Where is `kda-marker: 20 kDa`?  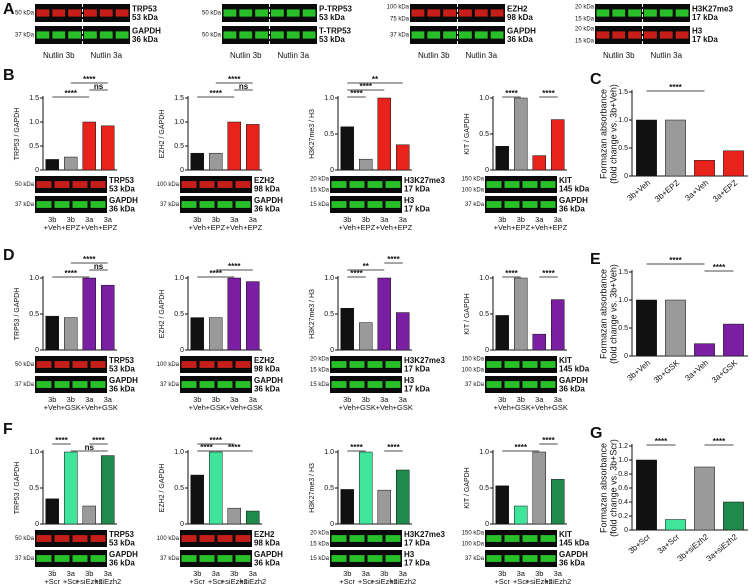
kda-marker: 20 kDa is located at coordinates (320, 534).